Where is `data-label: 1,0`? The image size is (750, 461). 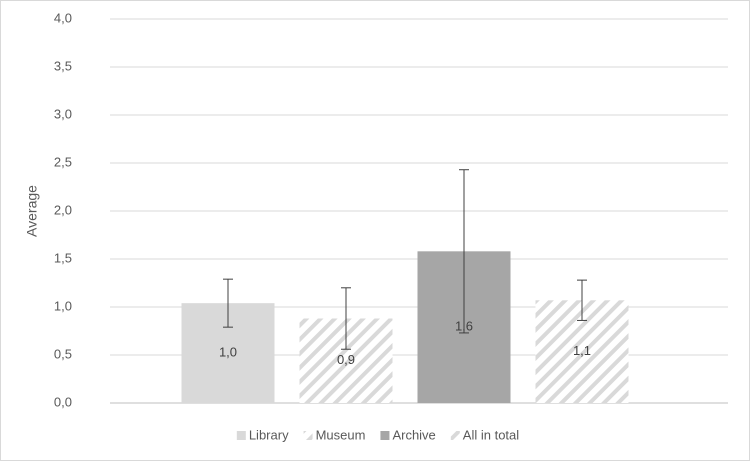 data-label: 1,0 is located at coordinates (228, 352).